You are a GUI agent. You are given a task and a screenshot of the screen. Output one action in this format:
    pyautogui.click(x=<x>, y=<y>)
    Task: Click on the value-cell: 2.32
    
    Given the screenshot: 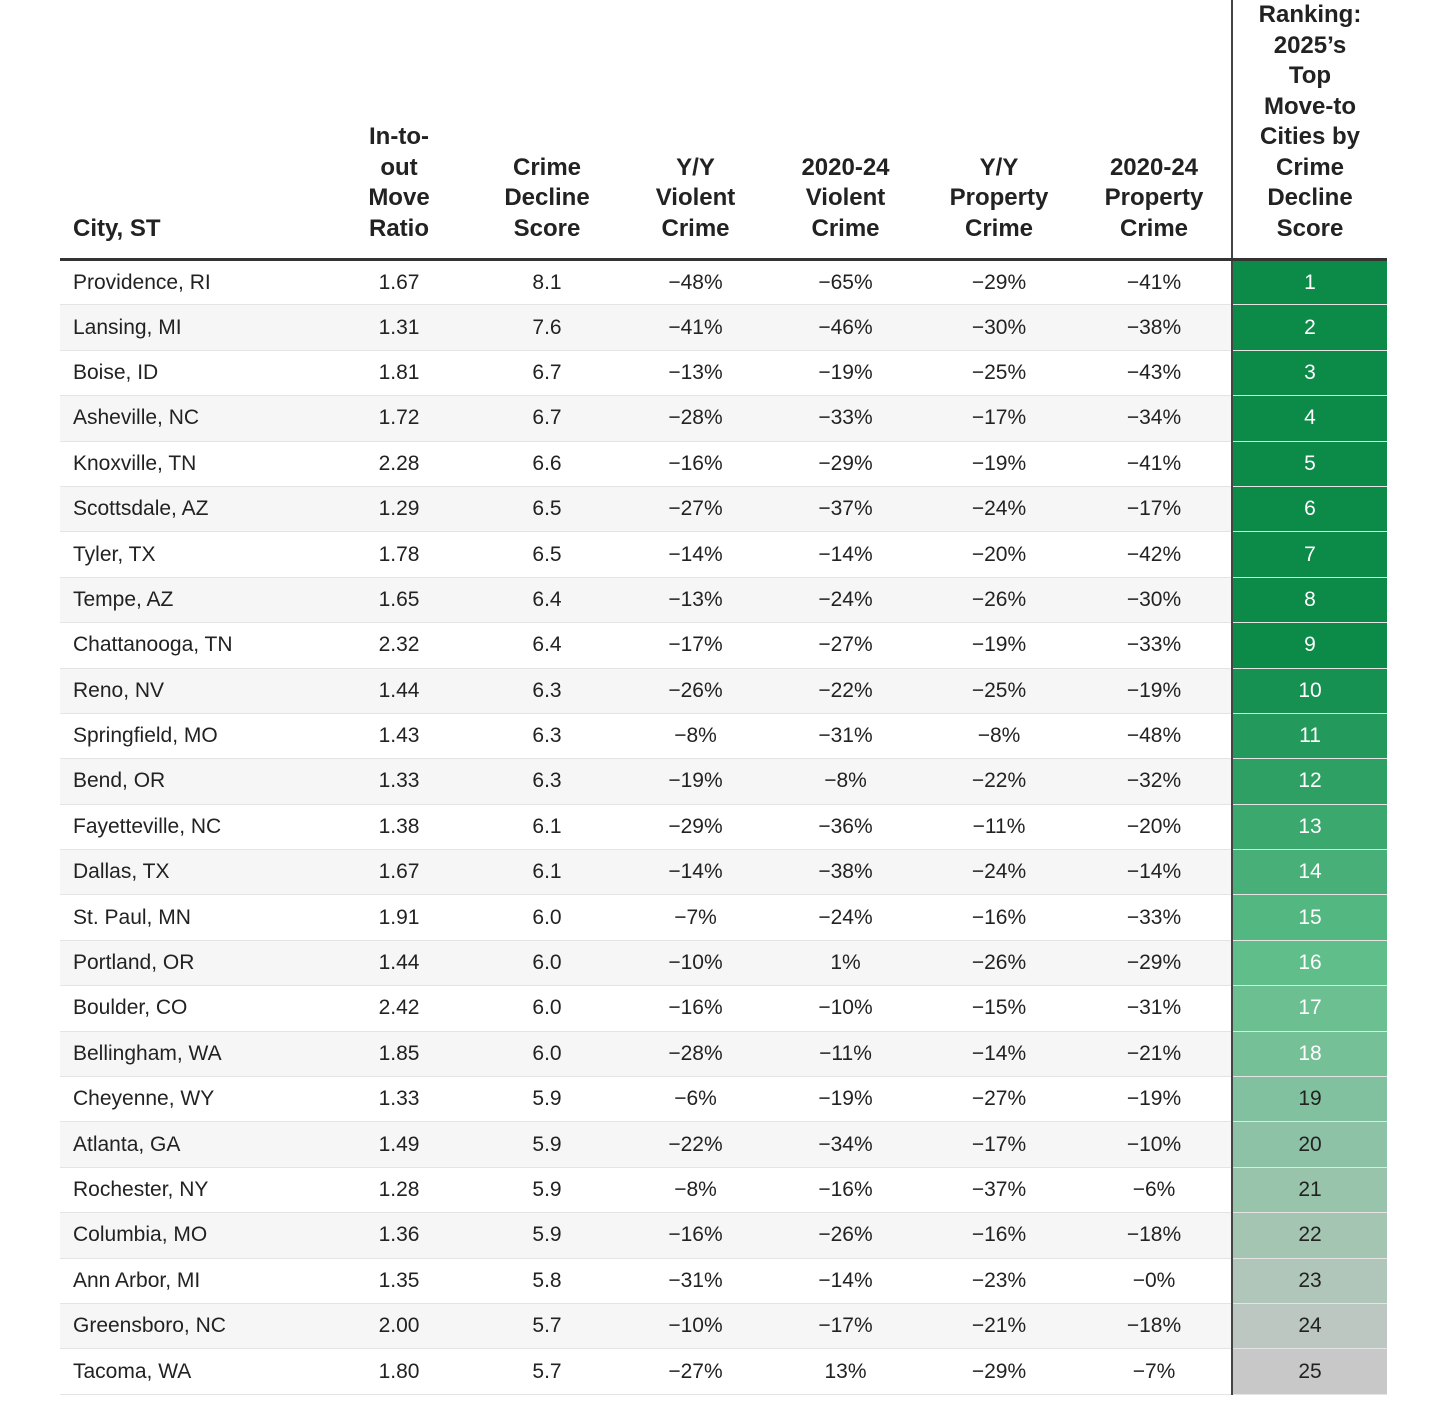 What is the action you would take?
    pyautogui.click(x=399, y=645)
    